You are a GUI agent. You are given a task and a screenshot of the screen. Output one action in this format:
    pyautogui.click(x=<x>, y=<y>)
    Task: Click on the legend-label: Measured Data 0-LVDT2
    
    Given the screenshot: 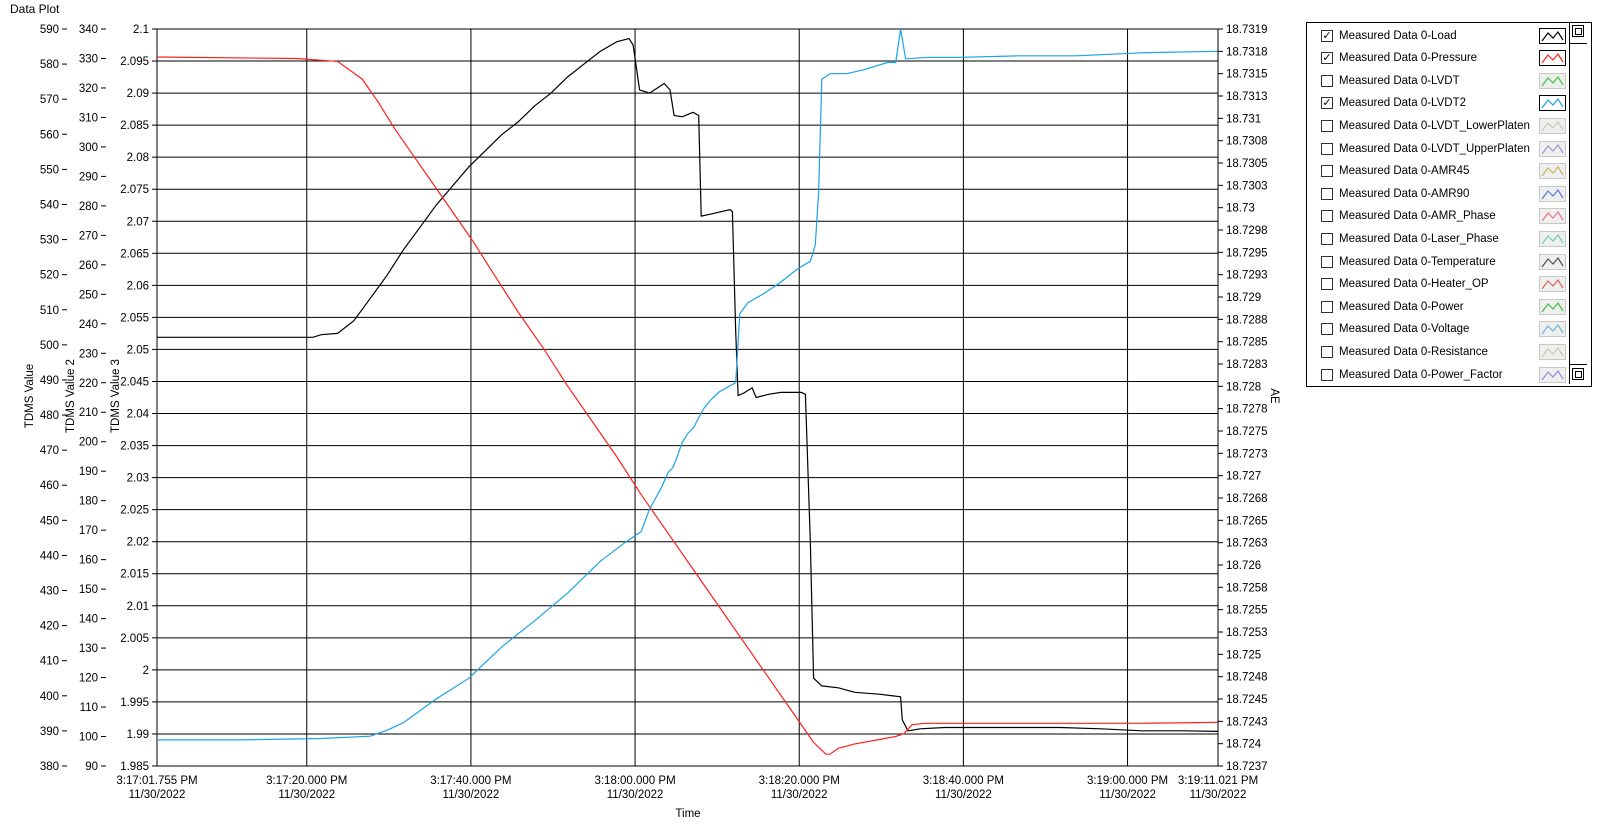 What is the action you would take?
    pyautogui.click(x=1402, y=103)
    